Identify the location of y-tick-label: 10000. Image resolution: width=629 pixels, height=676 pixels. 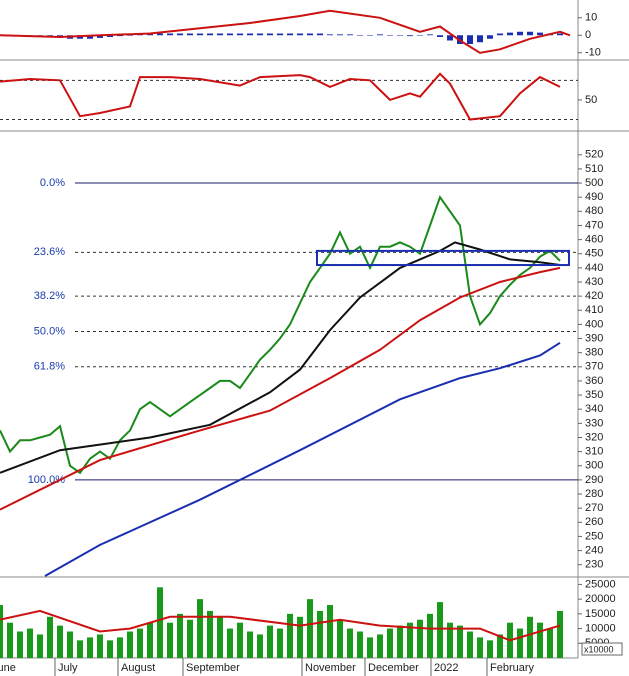
(600, 628).